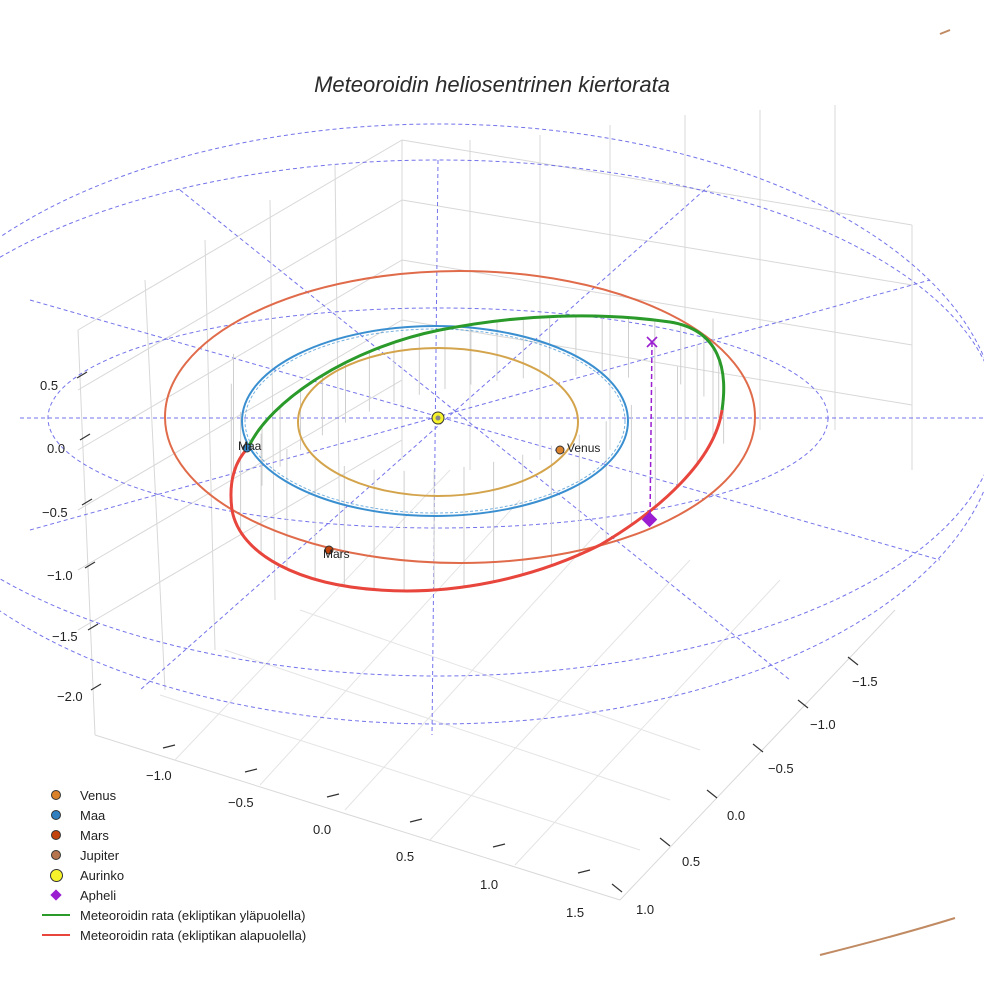 The width and height of the screenshot is (984, 984). I want to click on z-tick-label: −1.0, so click(60, 575).